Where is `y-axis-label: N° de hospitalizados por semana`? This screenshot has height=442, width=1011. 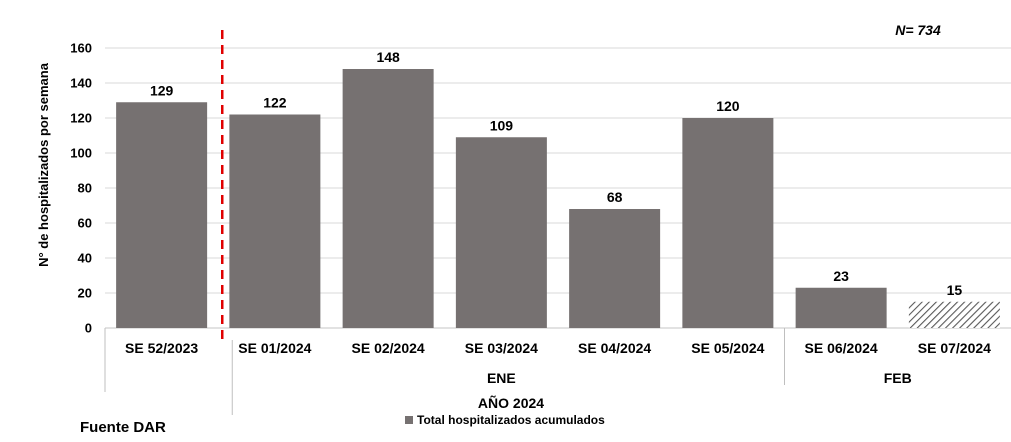
y-axis-label: N° de hospitalizados por semana is located at coordinates (43, 164).